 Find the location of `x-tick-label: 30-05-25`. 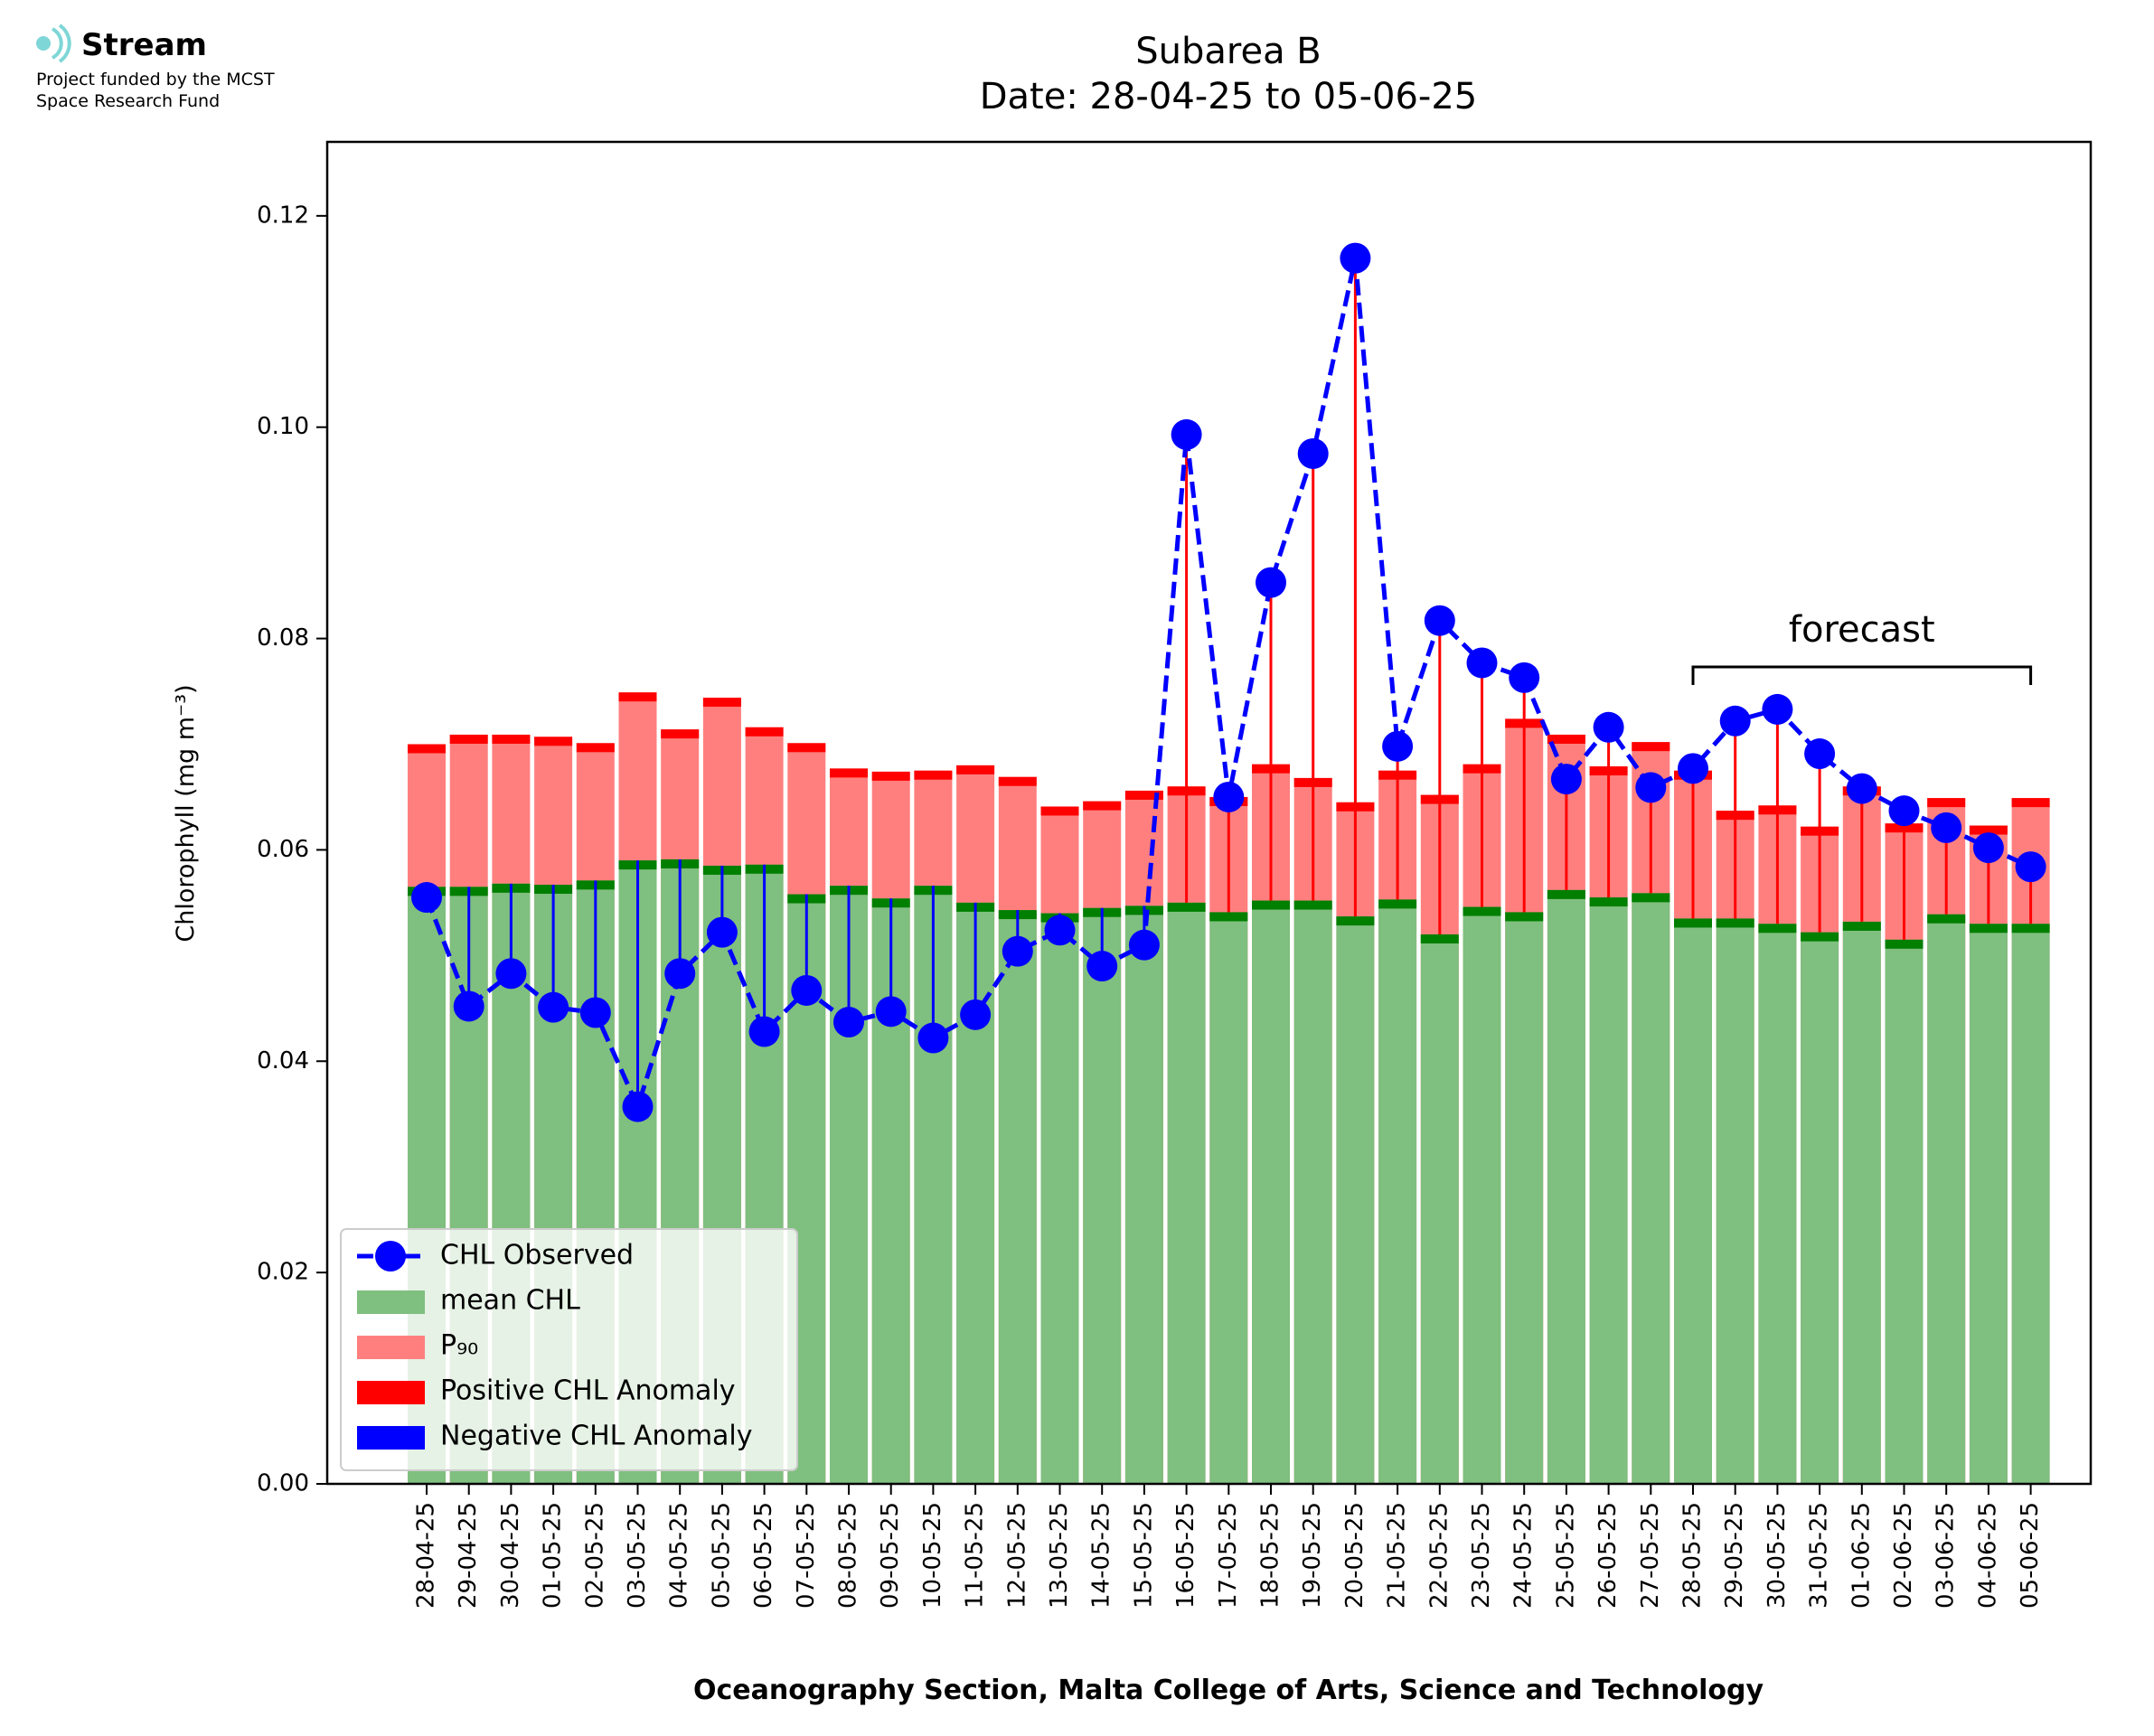

x-tick-label: 30-05-25 is located at coordinates (1777, 1556).